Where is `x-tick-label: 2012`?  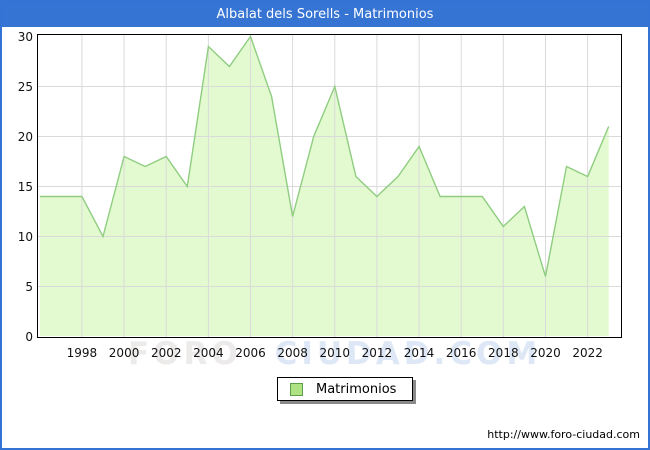 x-tick-label: 2012 is located at coordinates (377, 353).